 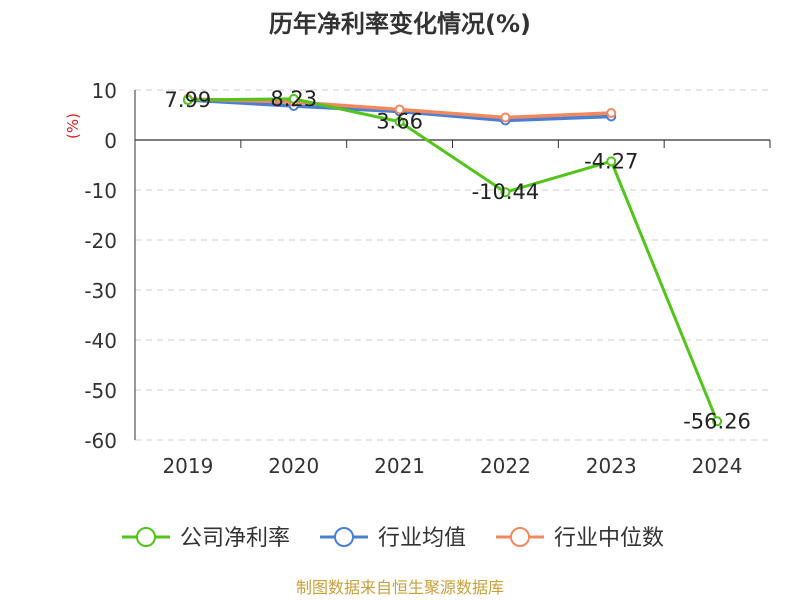 What do you see at coordinates (611, 466) in the screenshot?
I see `x-tick-label: 2023` at bounding box center [611, 466].